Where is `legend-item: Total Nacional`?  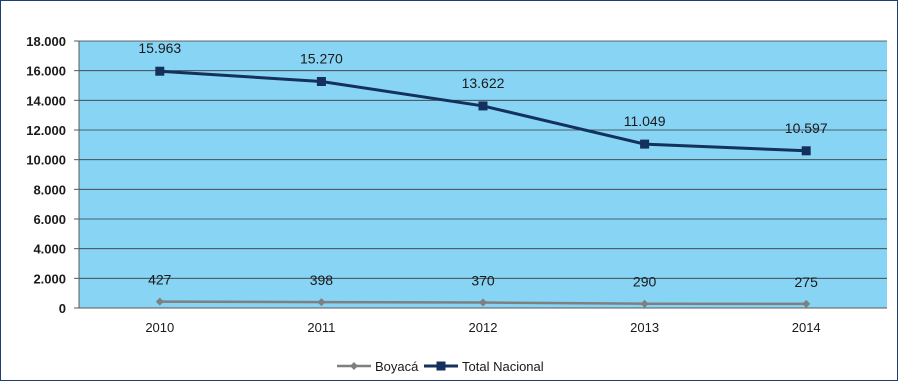 legend-item: Total Nacional is located at coordinates (484, 366).